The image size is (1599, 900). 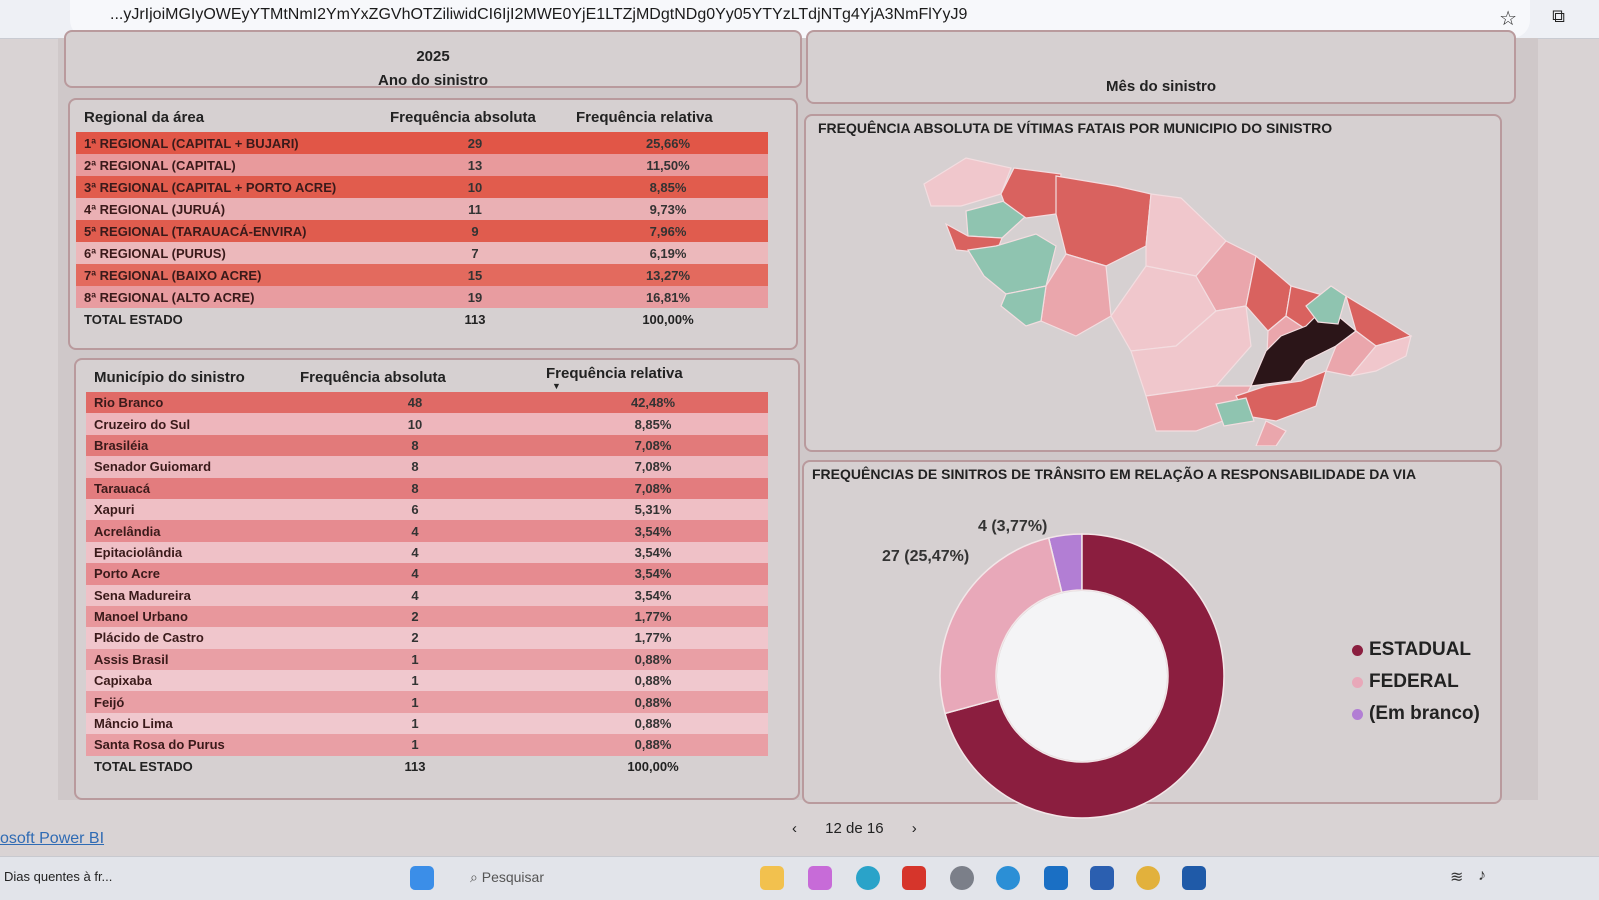 I want to click on data-label-federal: 27 (25,47%), so click(x=926, y=556).